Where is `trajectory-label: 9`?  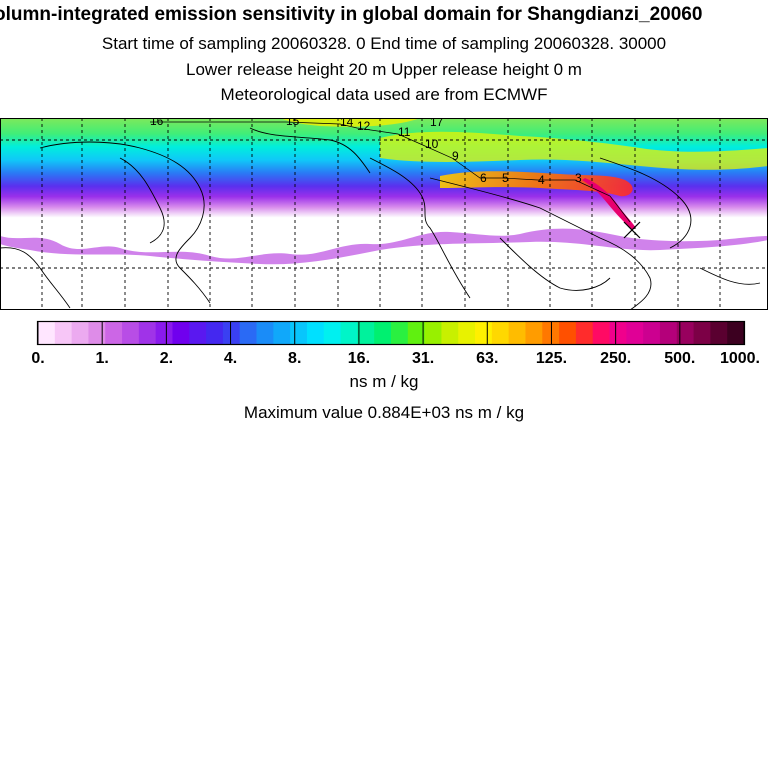 trajectory-label: 9 is located at coordinates (455, 156).